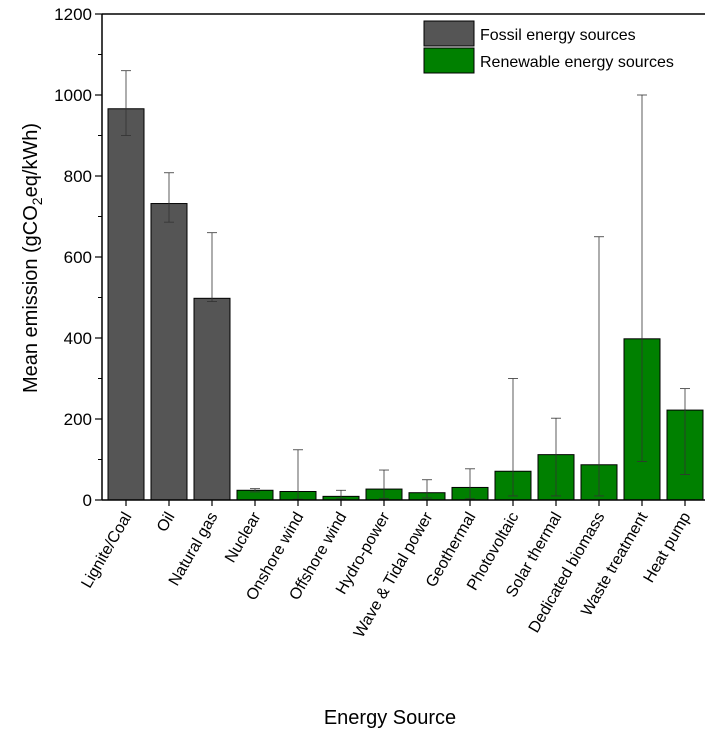  Describe the element at coordinates (32, 258) in the screenshot. I see `y-axis-title: Mean emission (gCO2eq/kWh)` at that location.